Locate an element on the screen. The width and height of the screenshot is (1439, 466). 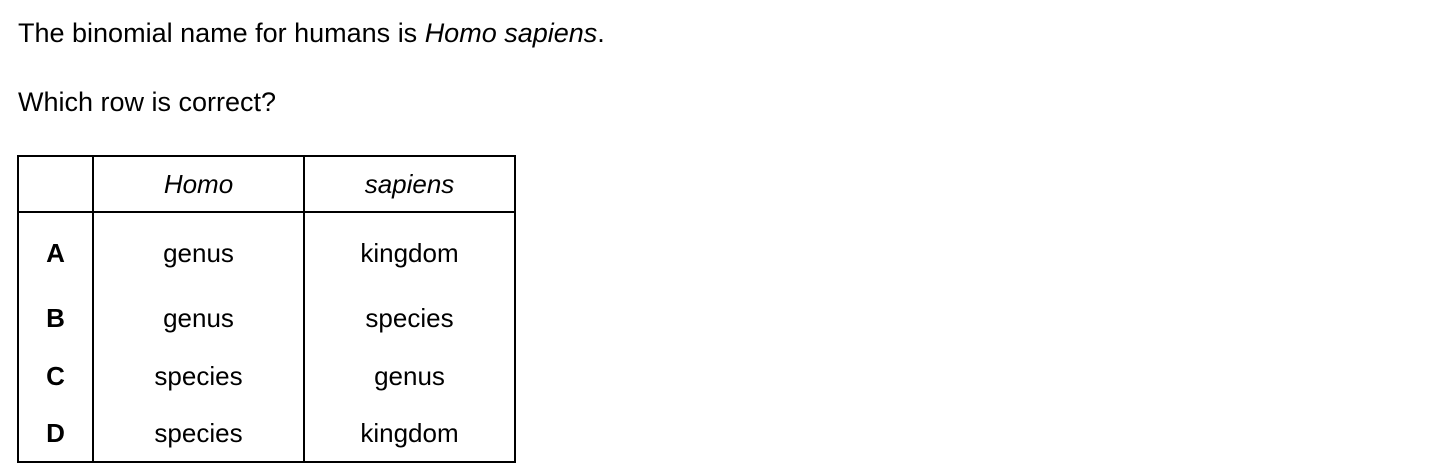
binomial-name: Homo sapiens is located at coordinates (511, 33).